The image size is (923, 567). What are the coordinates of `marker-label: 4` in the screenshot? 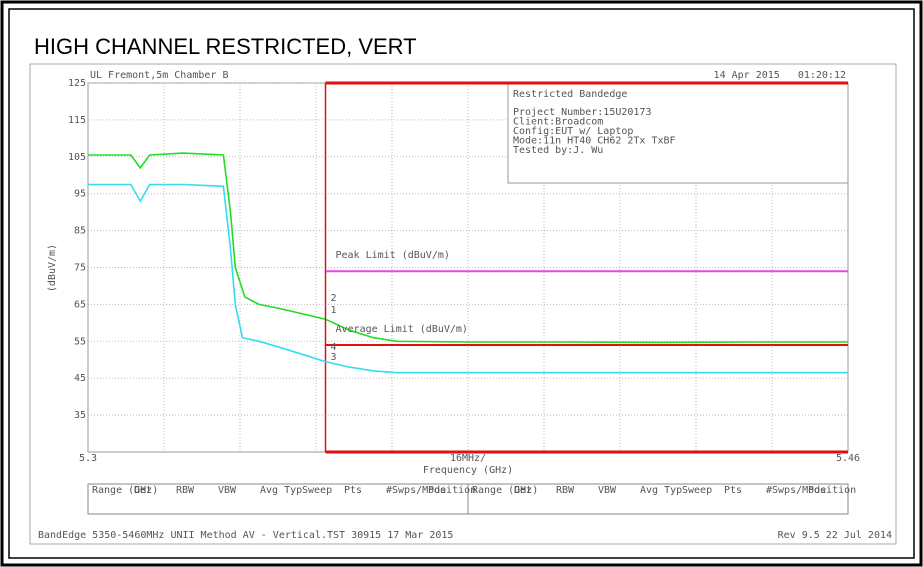 It's located at (334, 347).